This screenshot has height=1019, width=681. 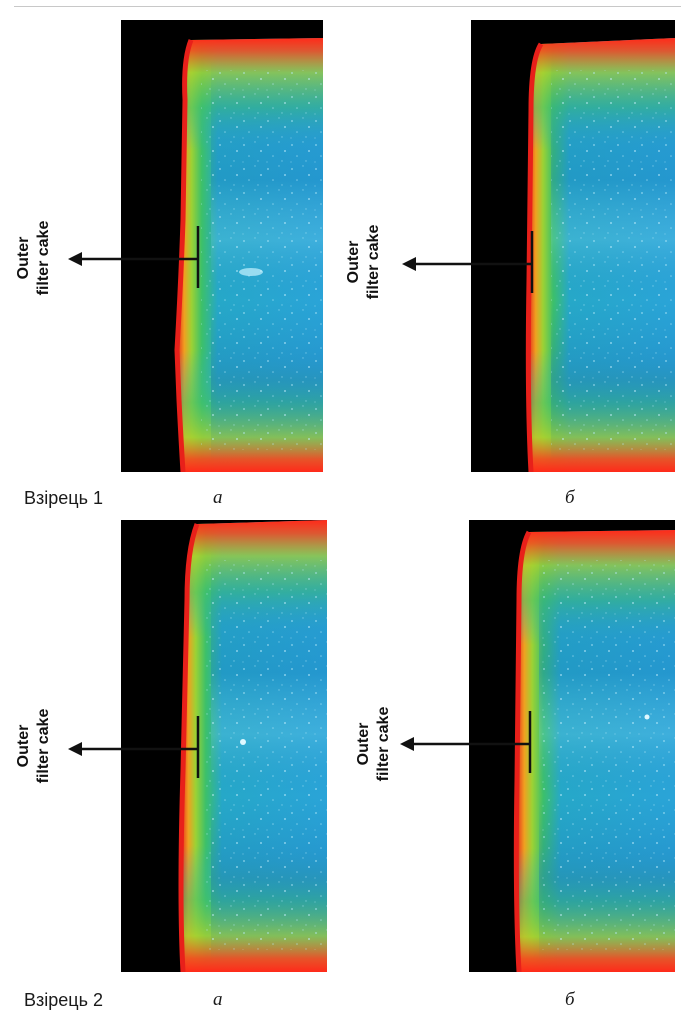 I want to click on outer-filter-cake-label-2a: Outer filter cake, so click(x=38, y=746).